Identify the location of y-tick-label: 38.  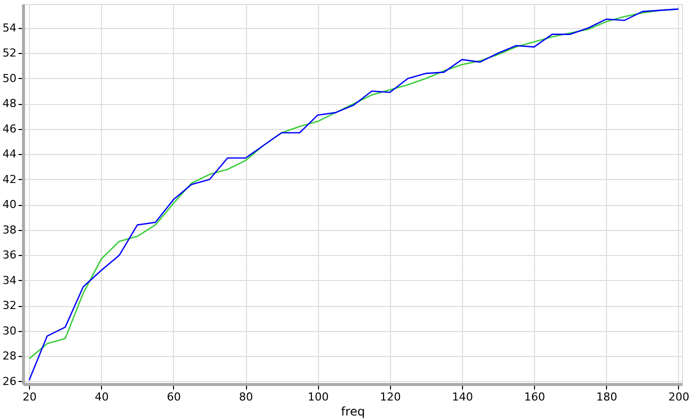
(9, 229).